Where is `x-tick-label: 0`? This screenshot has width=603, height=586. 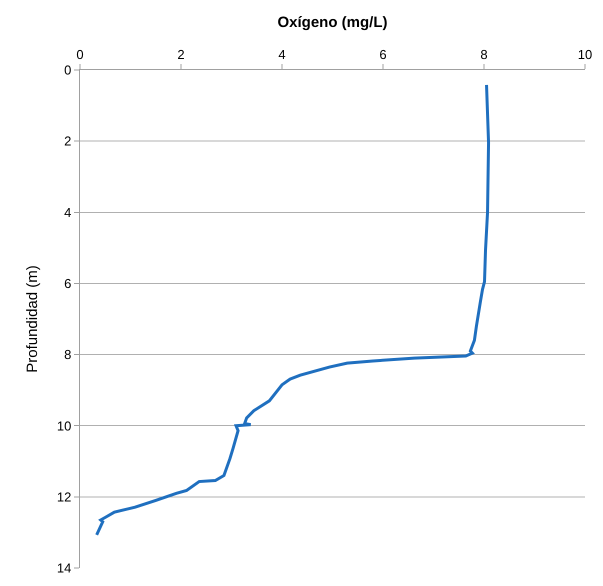
x-tick-label: 0 is located at coordinates (80, 54).